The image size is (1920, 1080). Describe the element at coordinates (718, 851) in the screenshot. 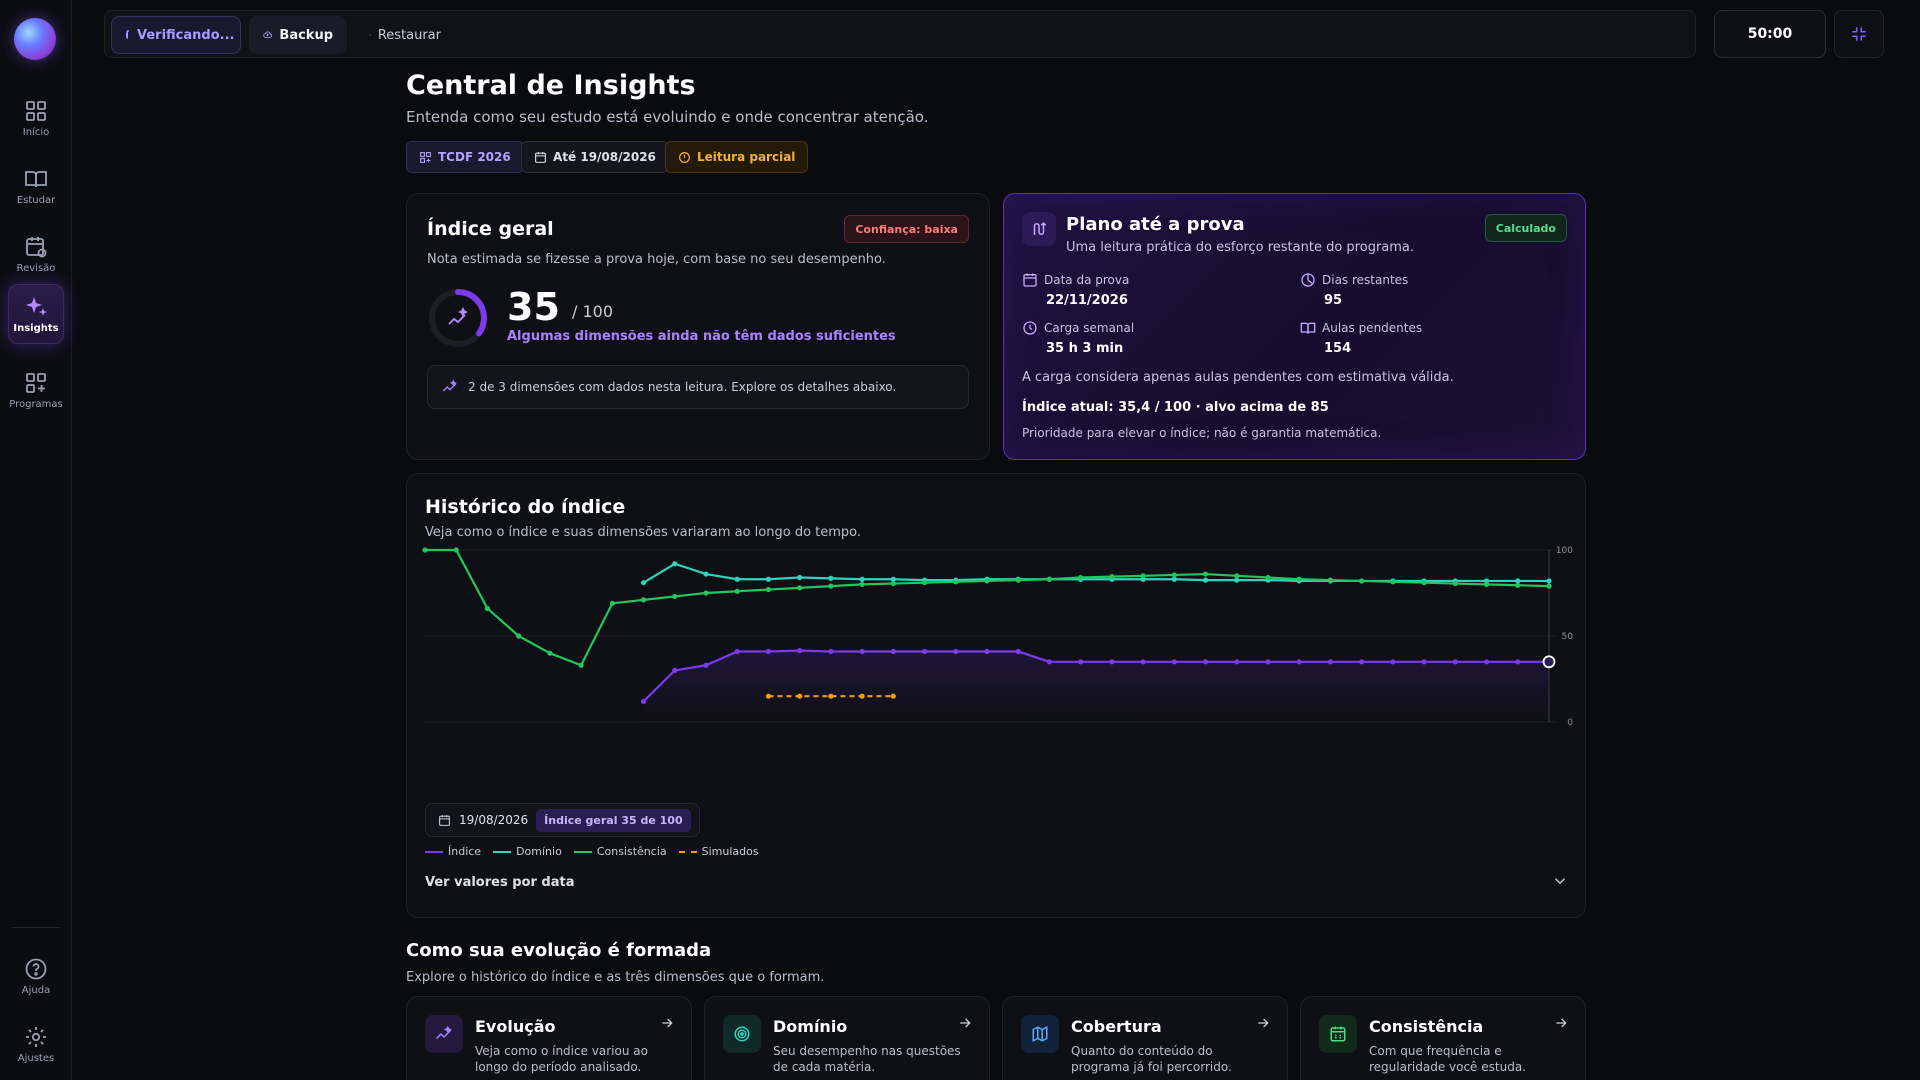

I see `legend-item-simulados: Simulados` at that location.